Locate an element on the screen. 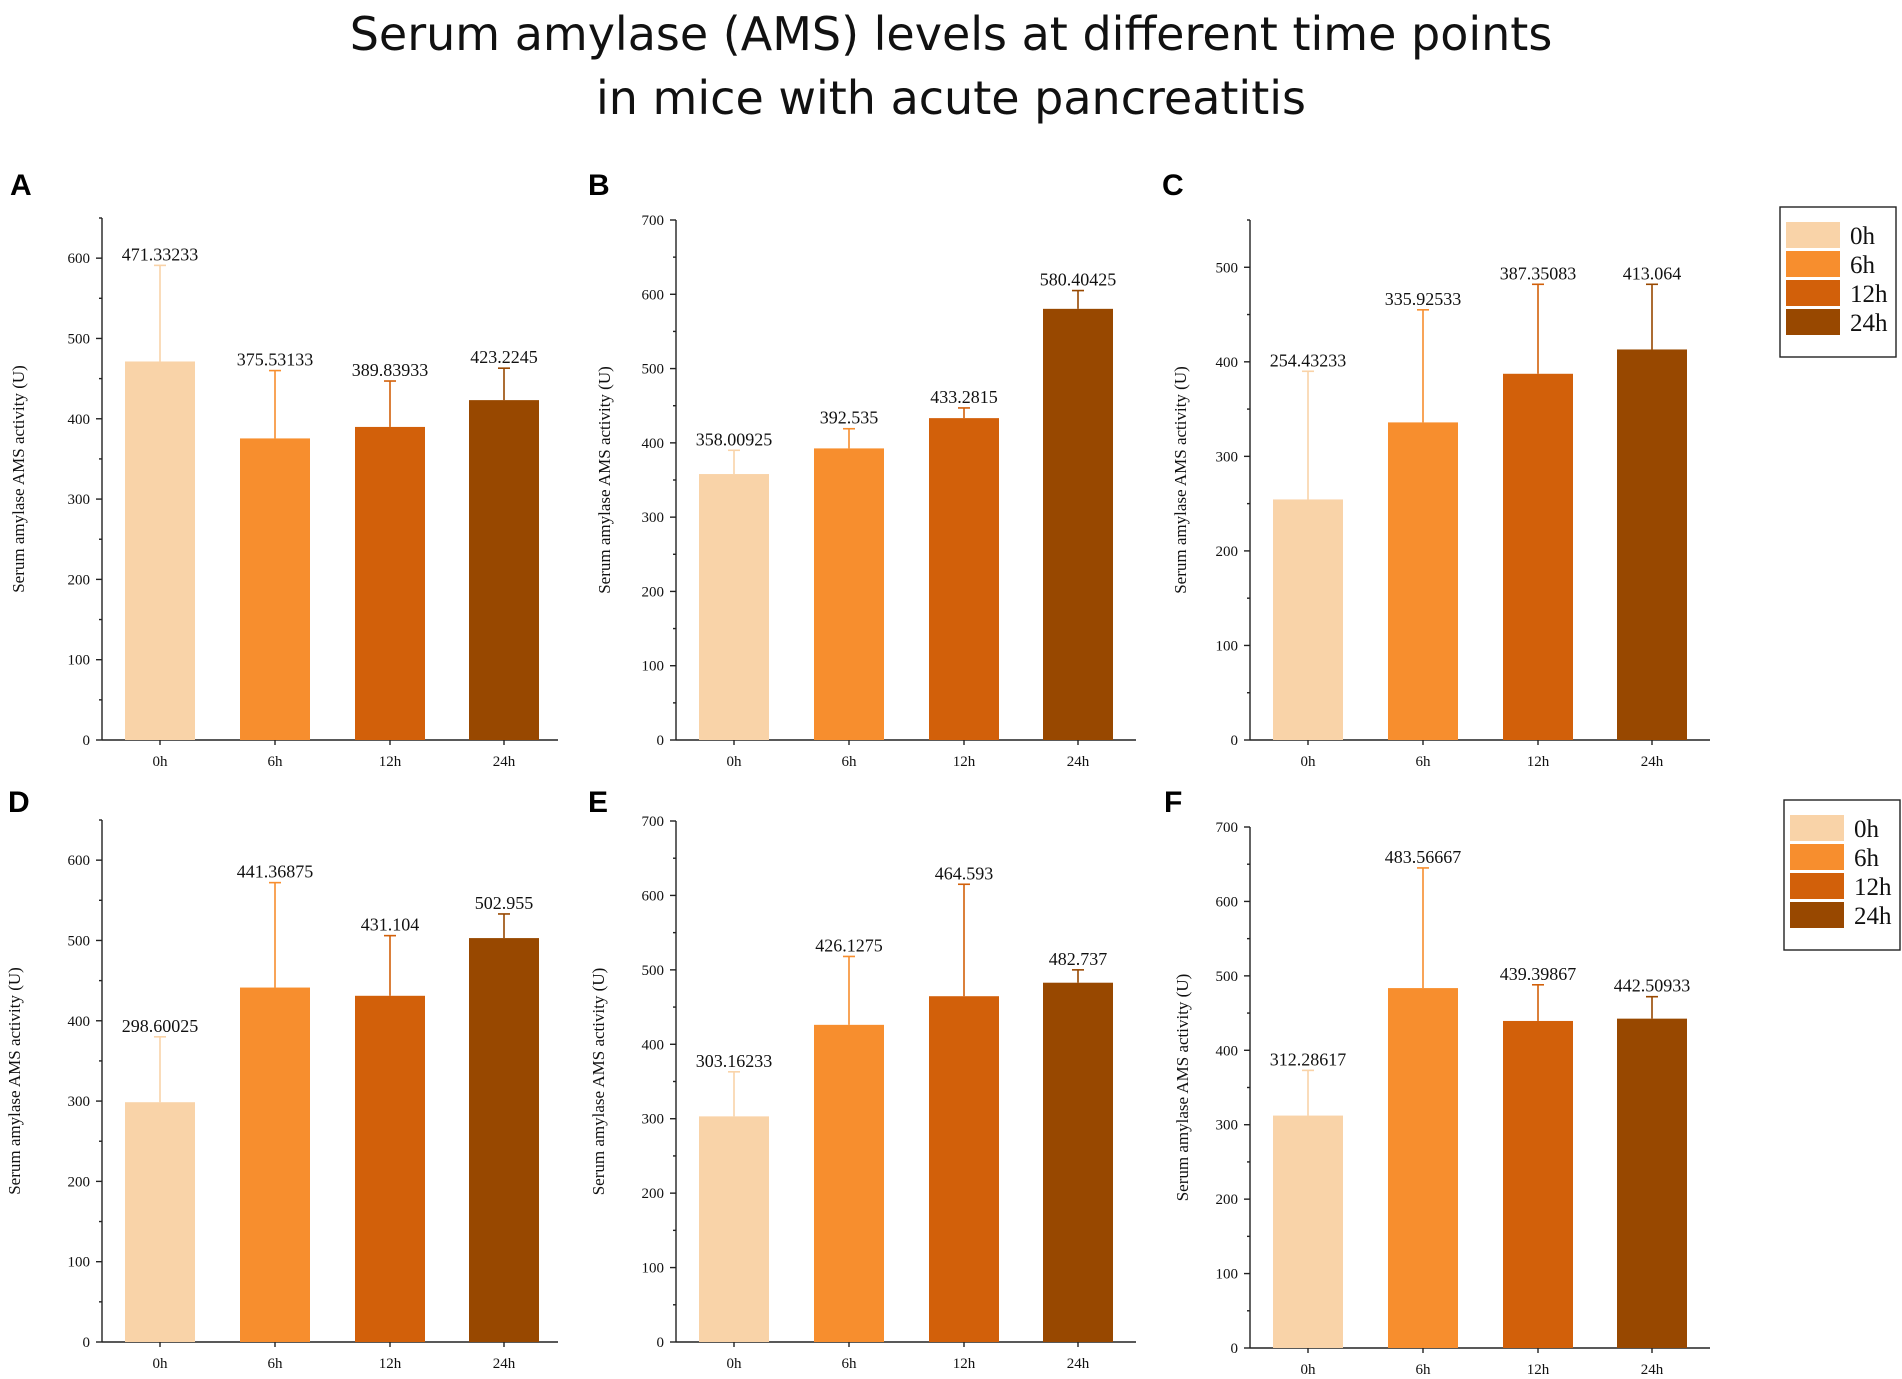 Image resolution: width=1902 pixels, height=1379 pixels. figure-title-line-2: in mice with acute pancreatitis is located at coordinates (951, 98).